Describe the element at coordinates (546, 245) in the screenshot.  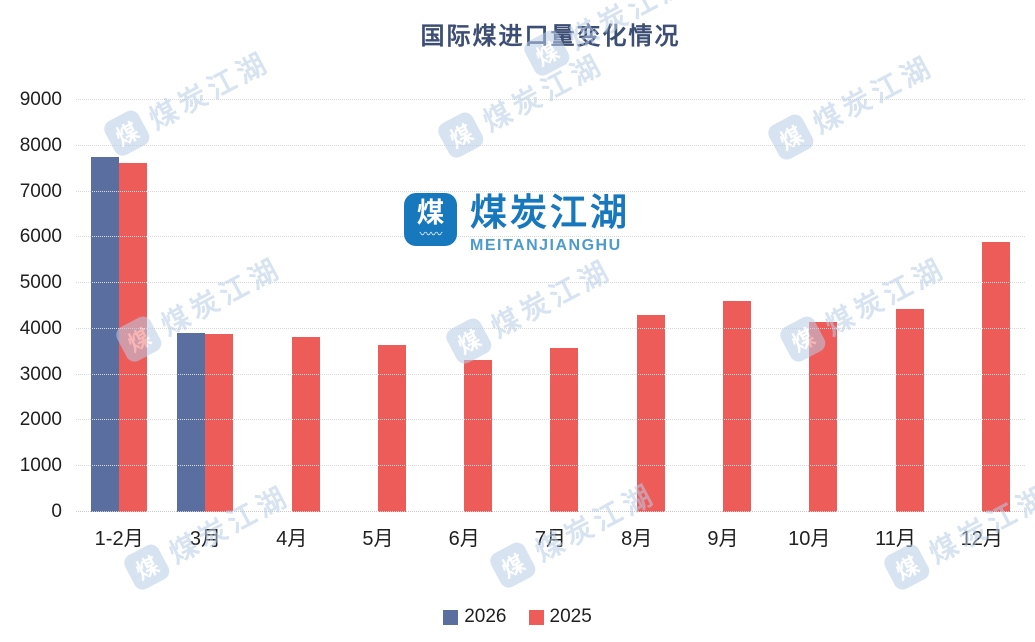
I see `brand-subtitle: MEITANJIANGHU` at that location.